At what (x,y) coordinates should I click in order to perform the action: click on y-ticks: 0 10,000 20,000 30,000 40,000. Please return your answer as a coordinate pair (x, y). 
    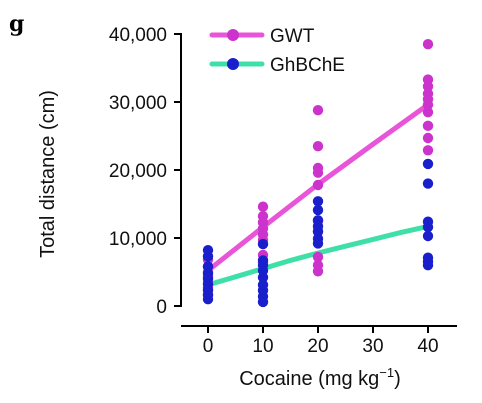
    Looking at the image, I should click on (145, 171).